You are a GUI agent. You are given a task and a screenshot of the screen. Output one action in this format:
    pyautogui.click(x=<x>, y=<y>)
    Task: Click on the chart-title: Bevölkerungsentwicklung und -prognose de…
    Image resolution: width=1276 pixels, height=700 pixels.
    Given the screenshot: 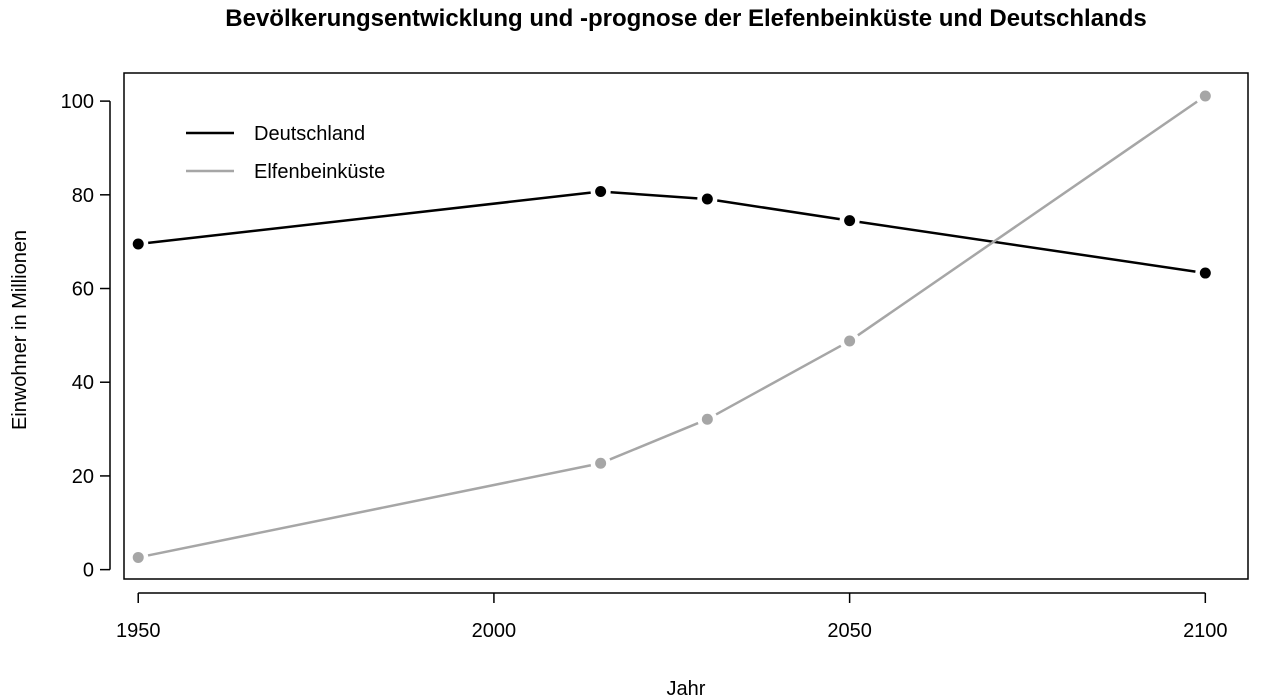 What is the action you would take?
    pyautogui.click(x=685, y=18)
    